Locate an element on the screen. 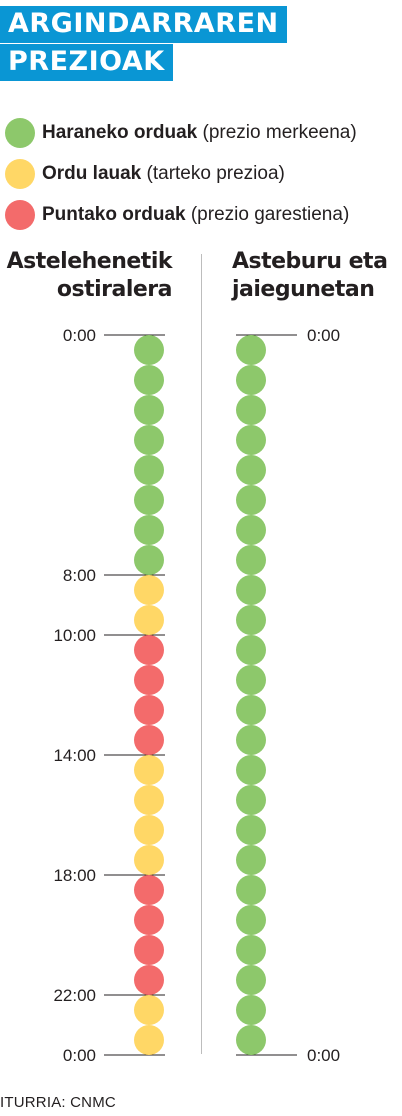 This screenshot has height=1116, width=402. weekday-tick-label: 8:00 is located at coordinates (79, 575).